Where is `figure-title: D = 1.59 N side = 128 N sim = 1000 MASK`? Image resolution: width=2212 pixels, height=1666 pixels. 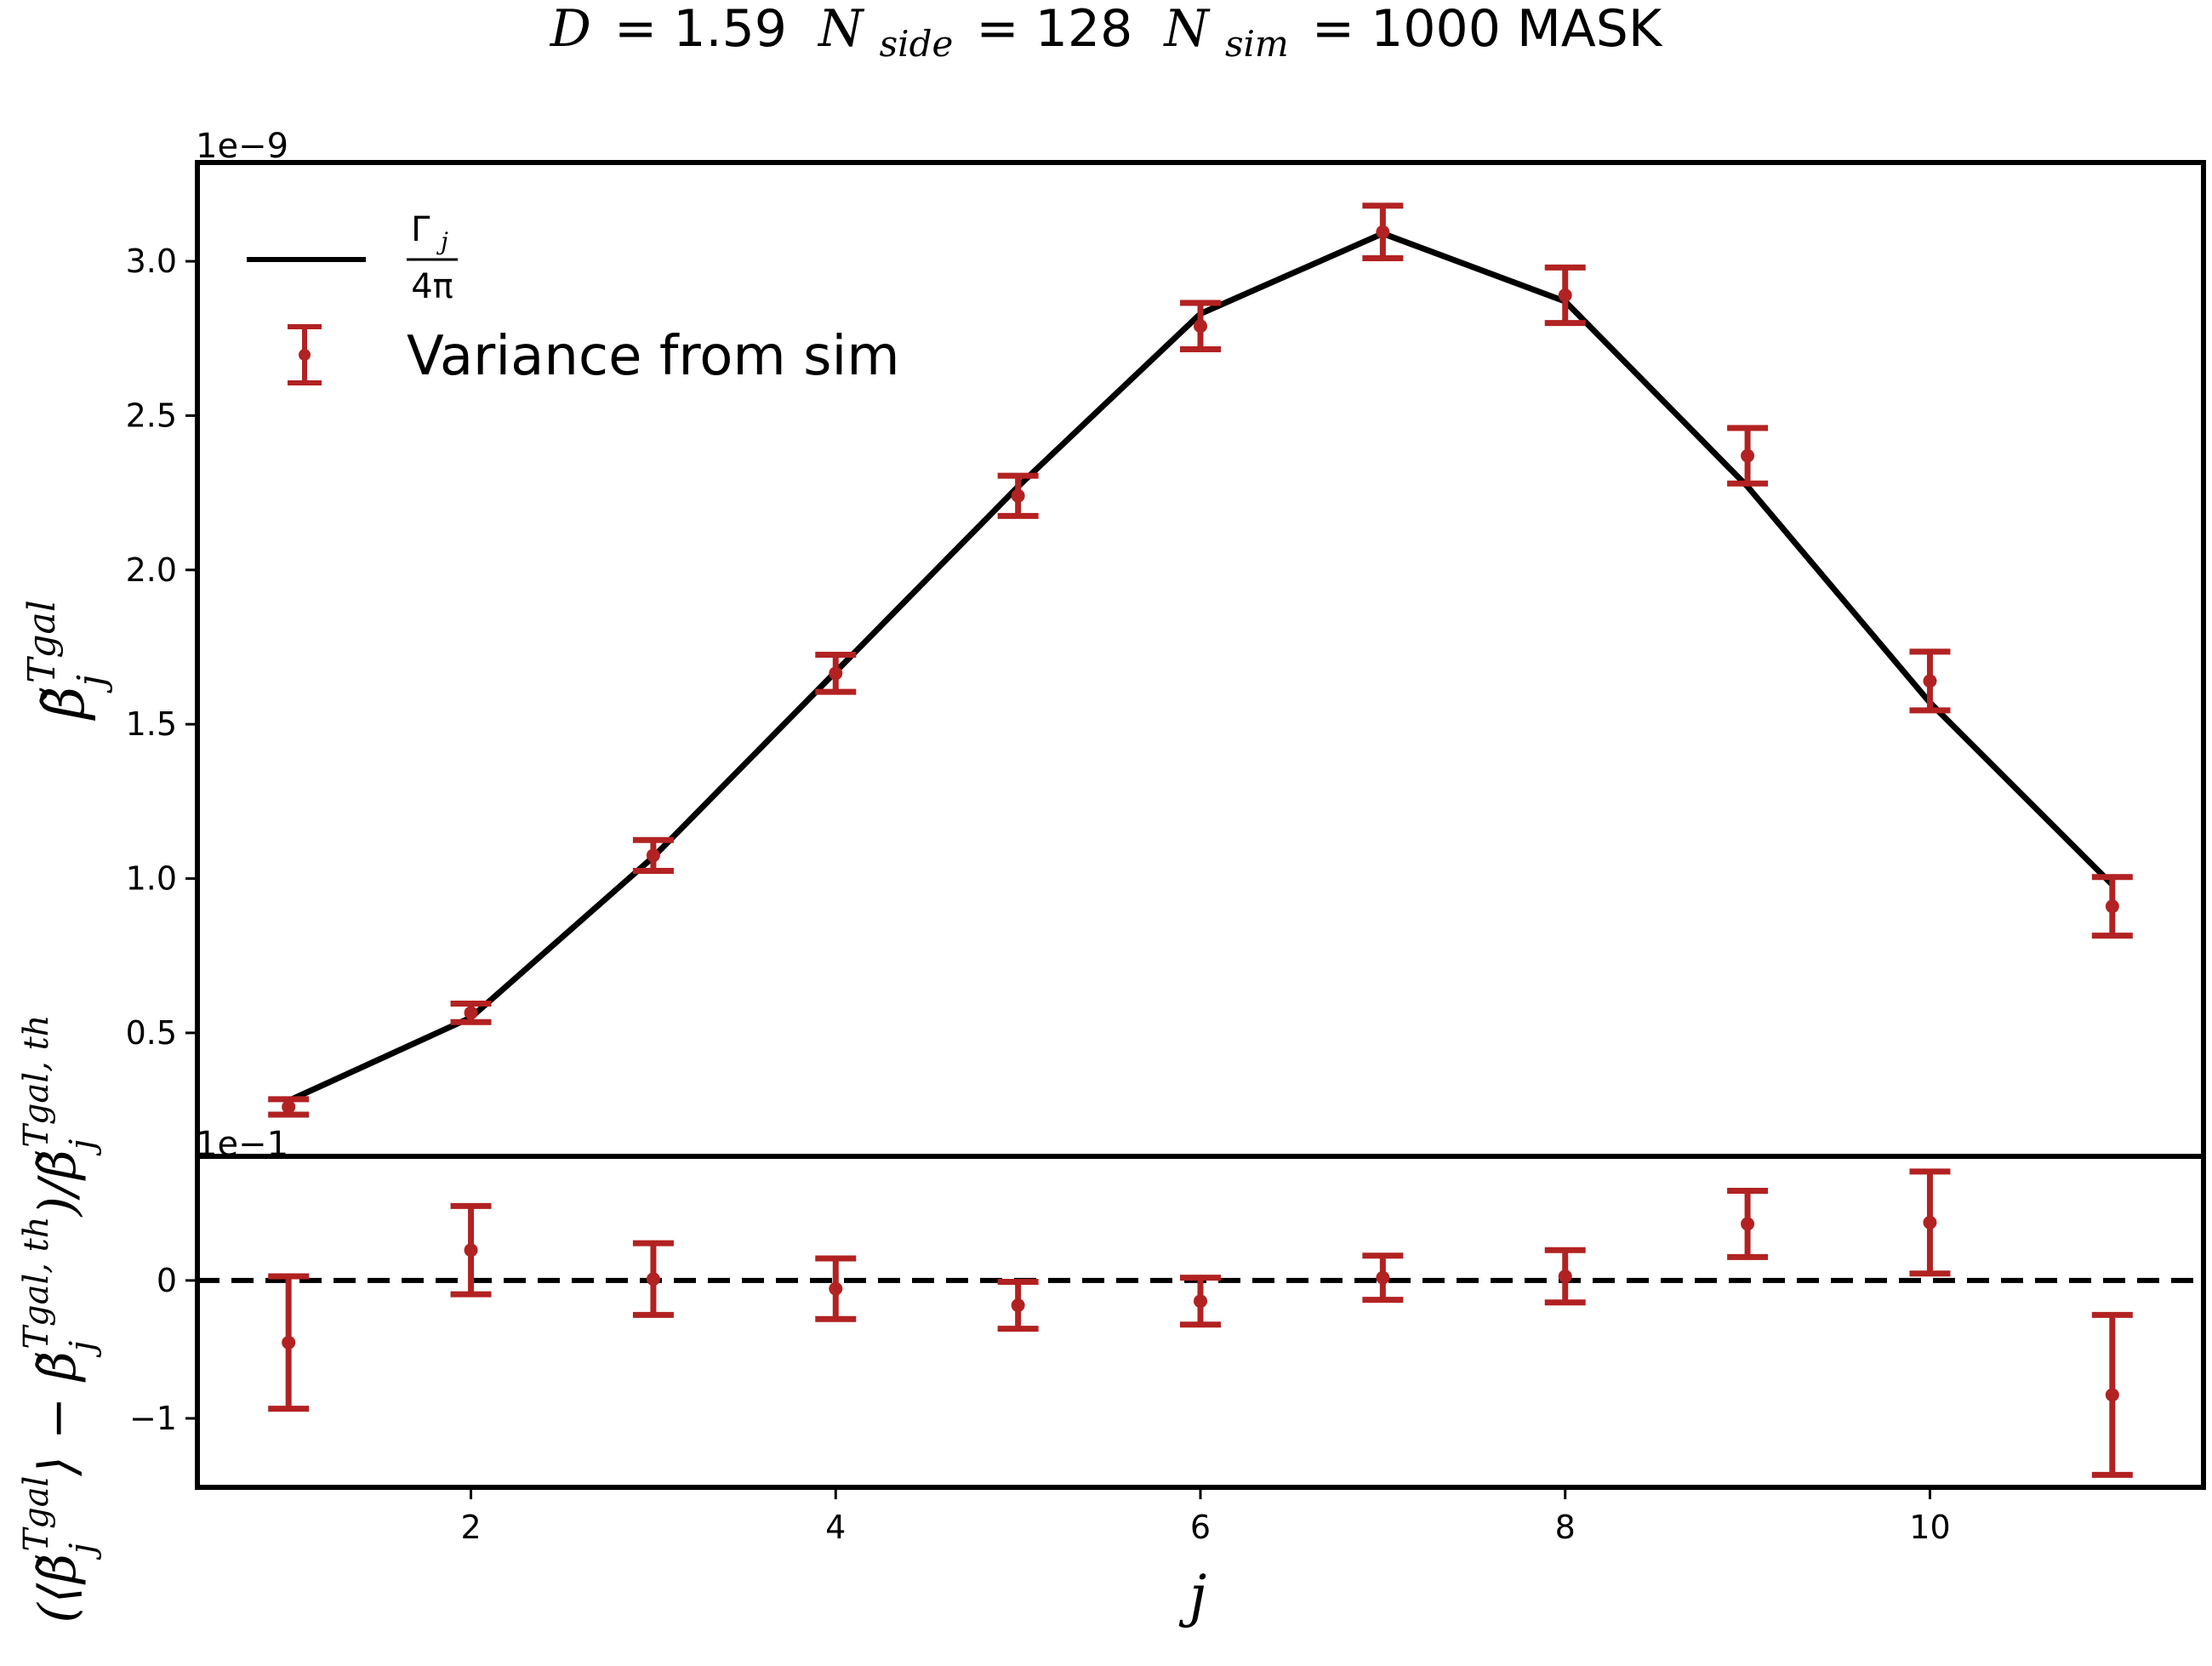 figure-title: D = 1.59 N side = 128 N sim = 1000 MASK is located at coordinates (1106, 34).